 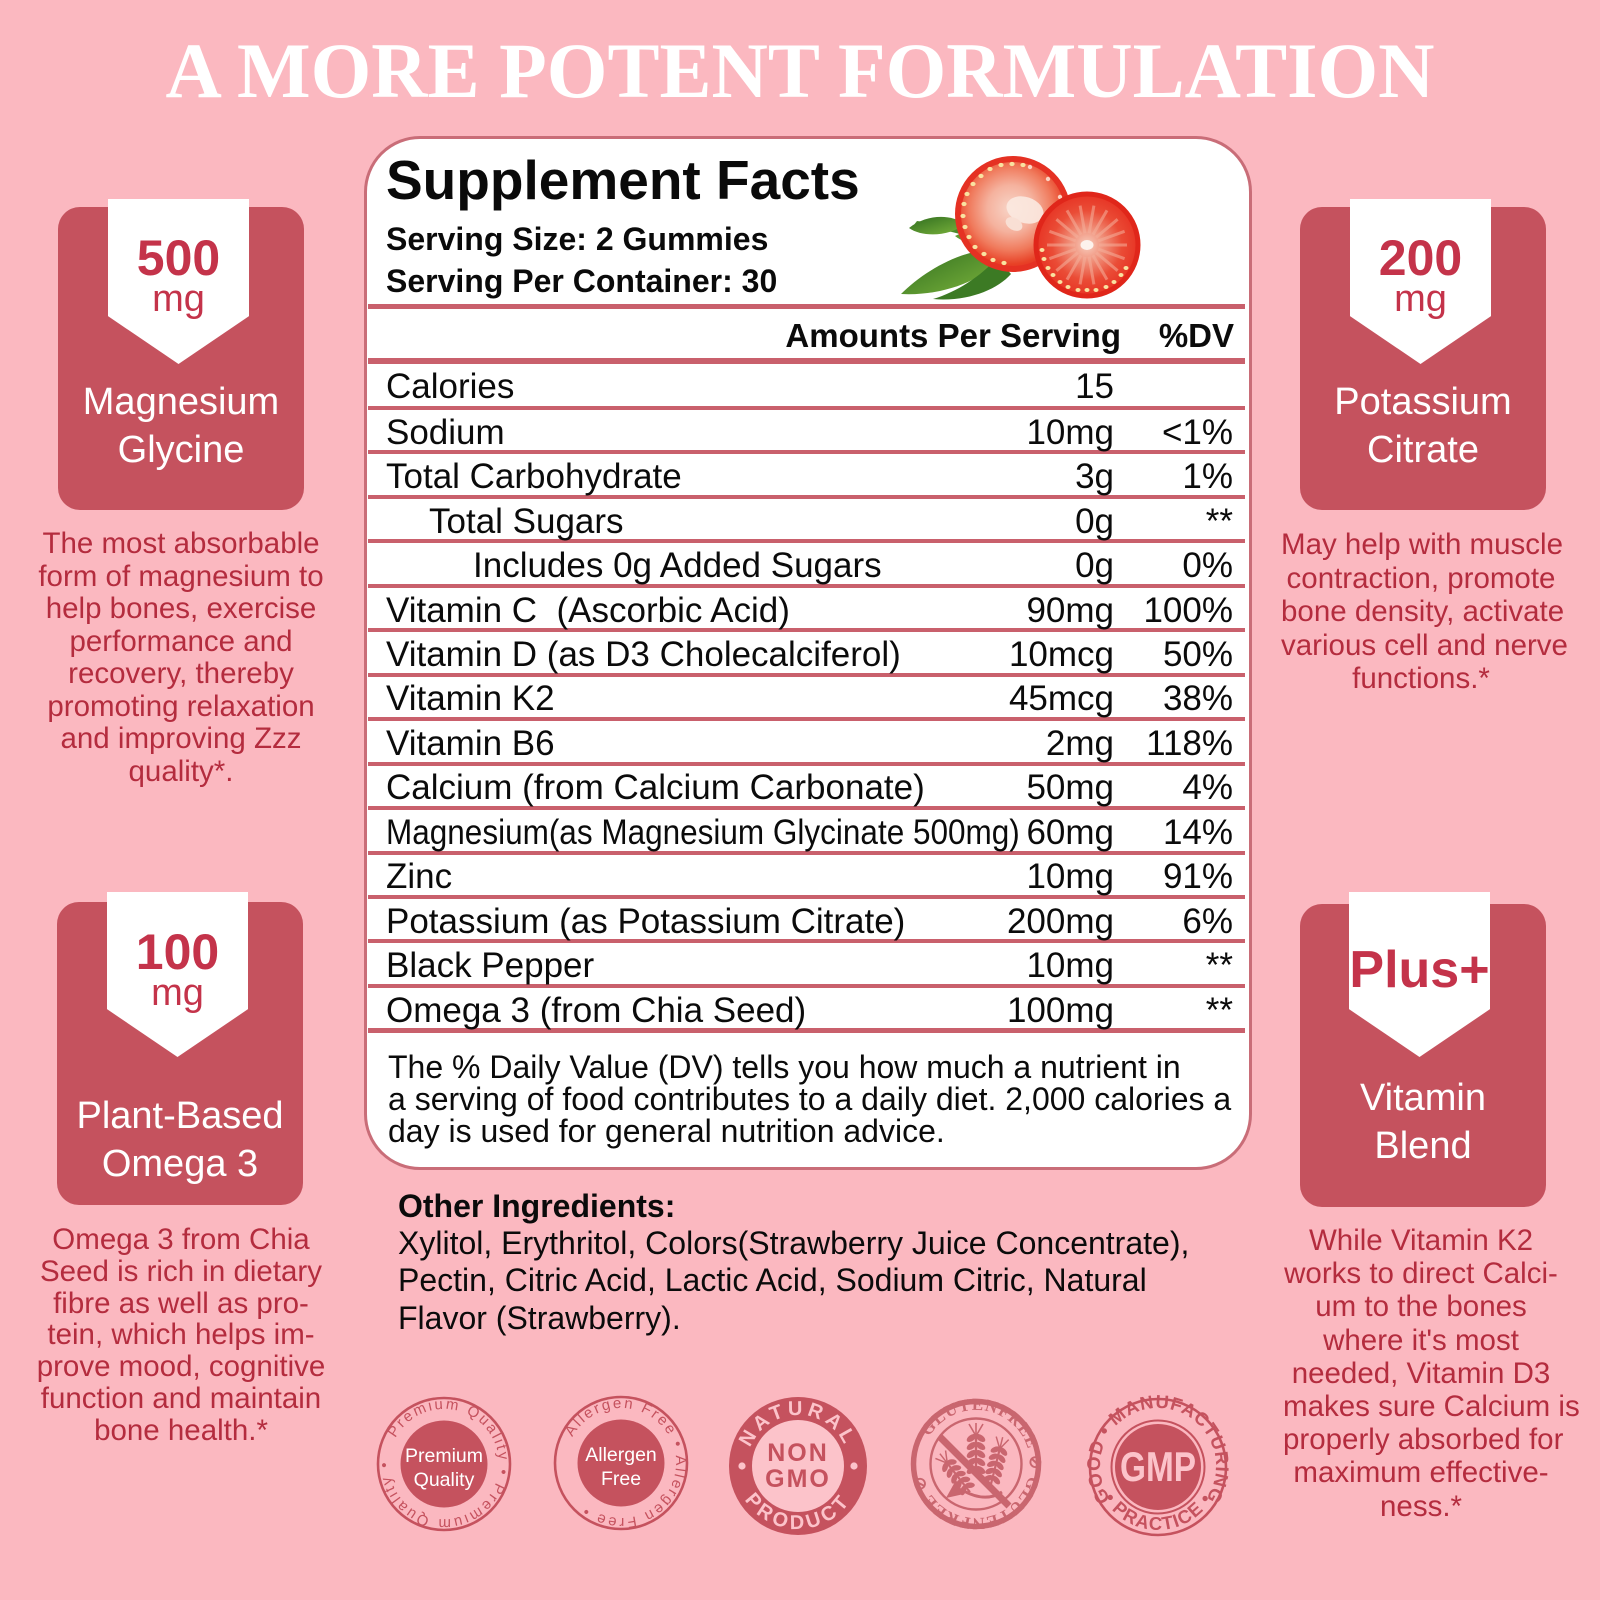 I want to click on svg-text: Premium, so click(x=444, y=1456).